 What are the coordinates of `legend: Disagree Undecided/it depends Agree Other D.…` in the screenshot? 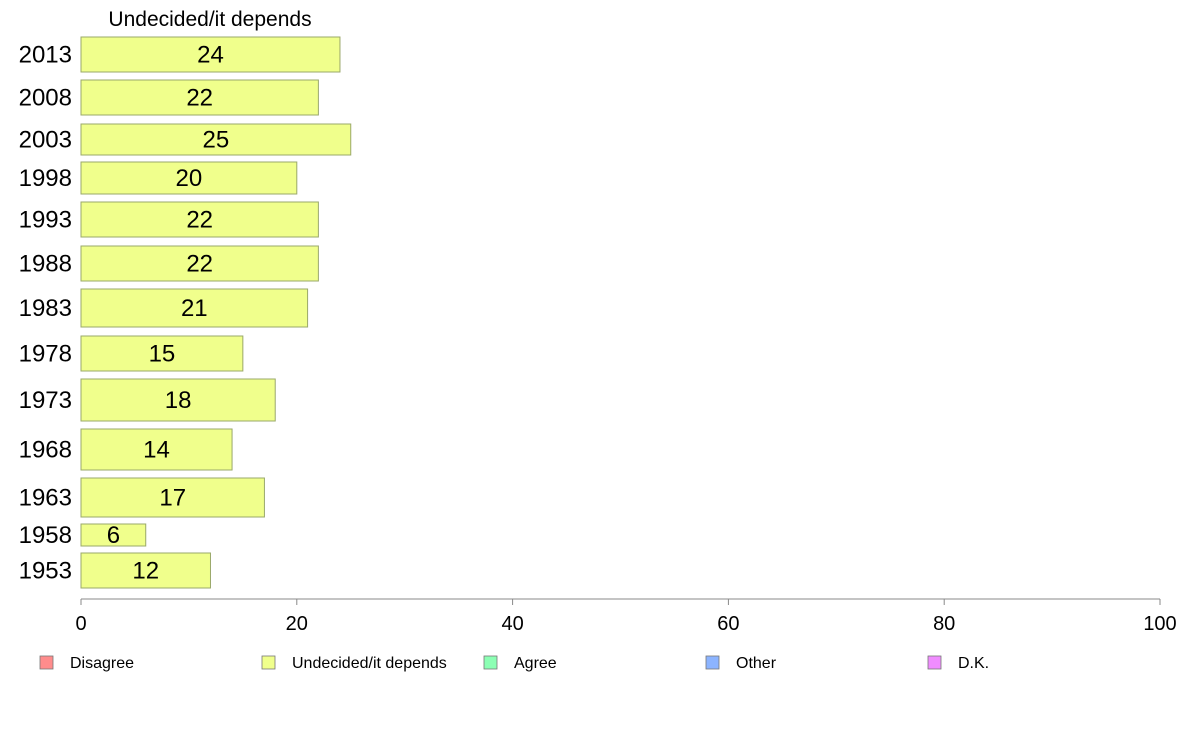 It's located at (514, 663).